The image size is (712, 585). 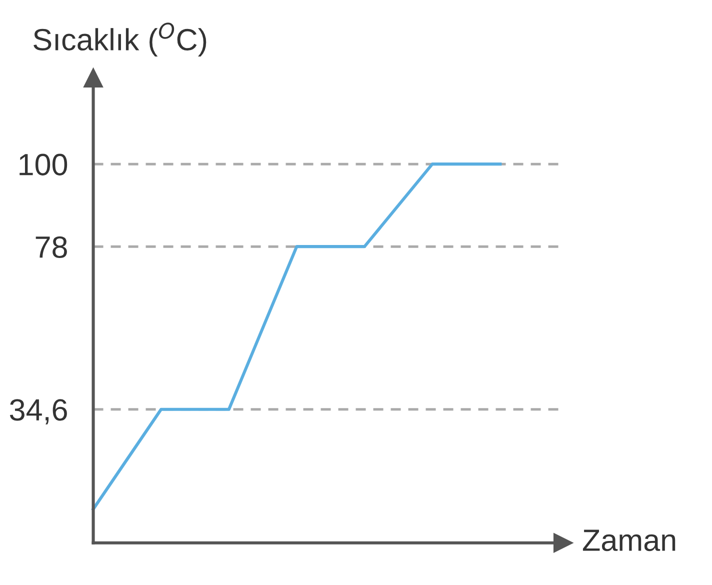 I want to click on y-tick-label: 34,6, so click(x=38, y=411).